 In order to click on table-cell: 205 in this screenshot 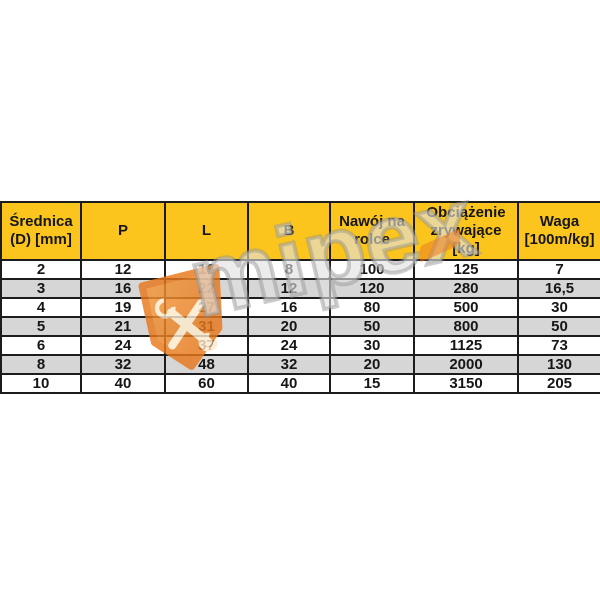, I will do `click(558, 383)`.